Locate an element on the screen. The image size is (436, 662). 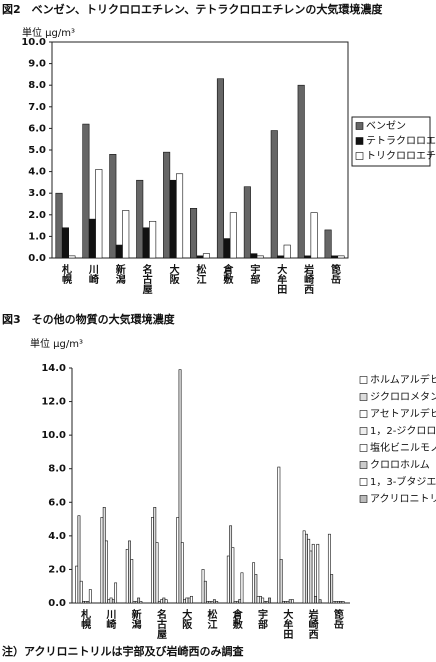
legend-label: ジクロロメタン is located at coordinates (403, 397).